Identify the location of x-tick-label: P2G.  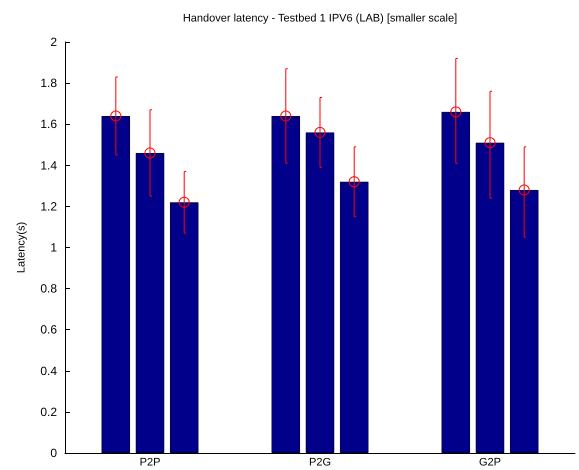
(320, 462).